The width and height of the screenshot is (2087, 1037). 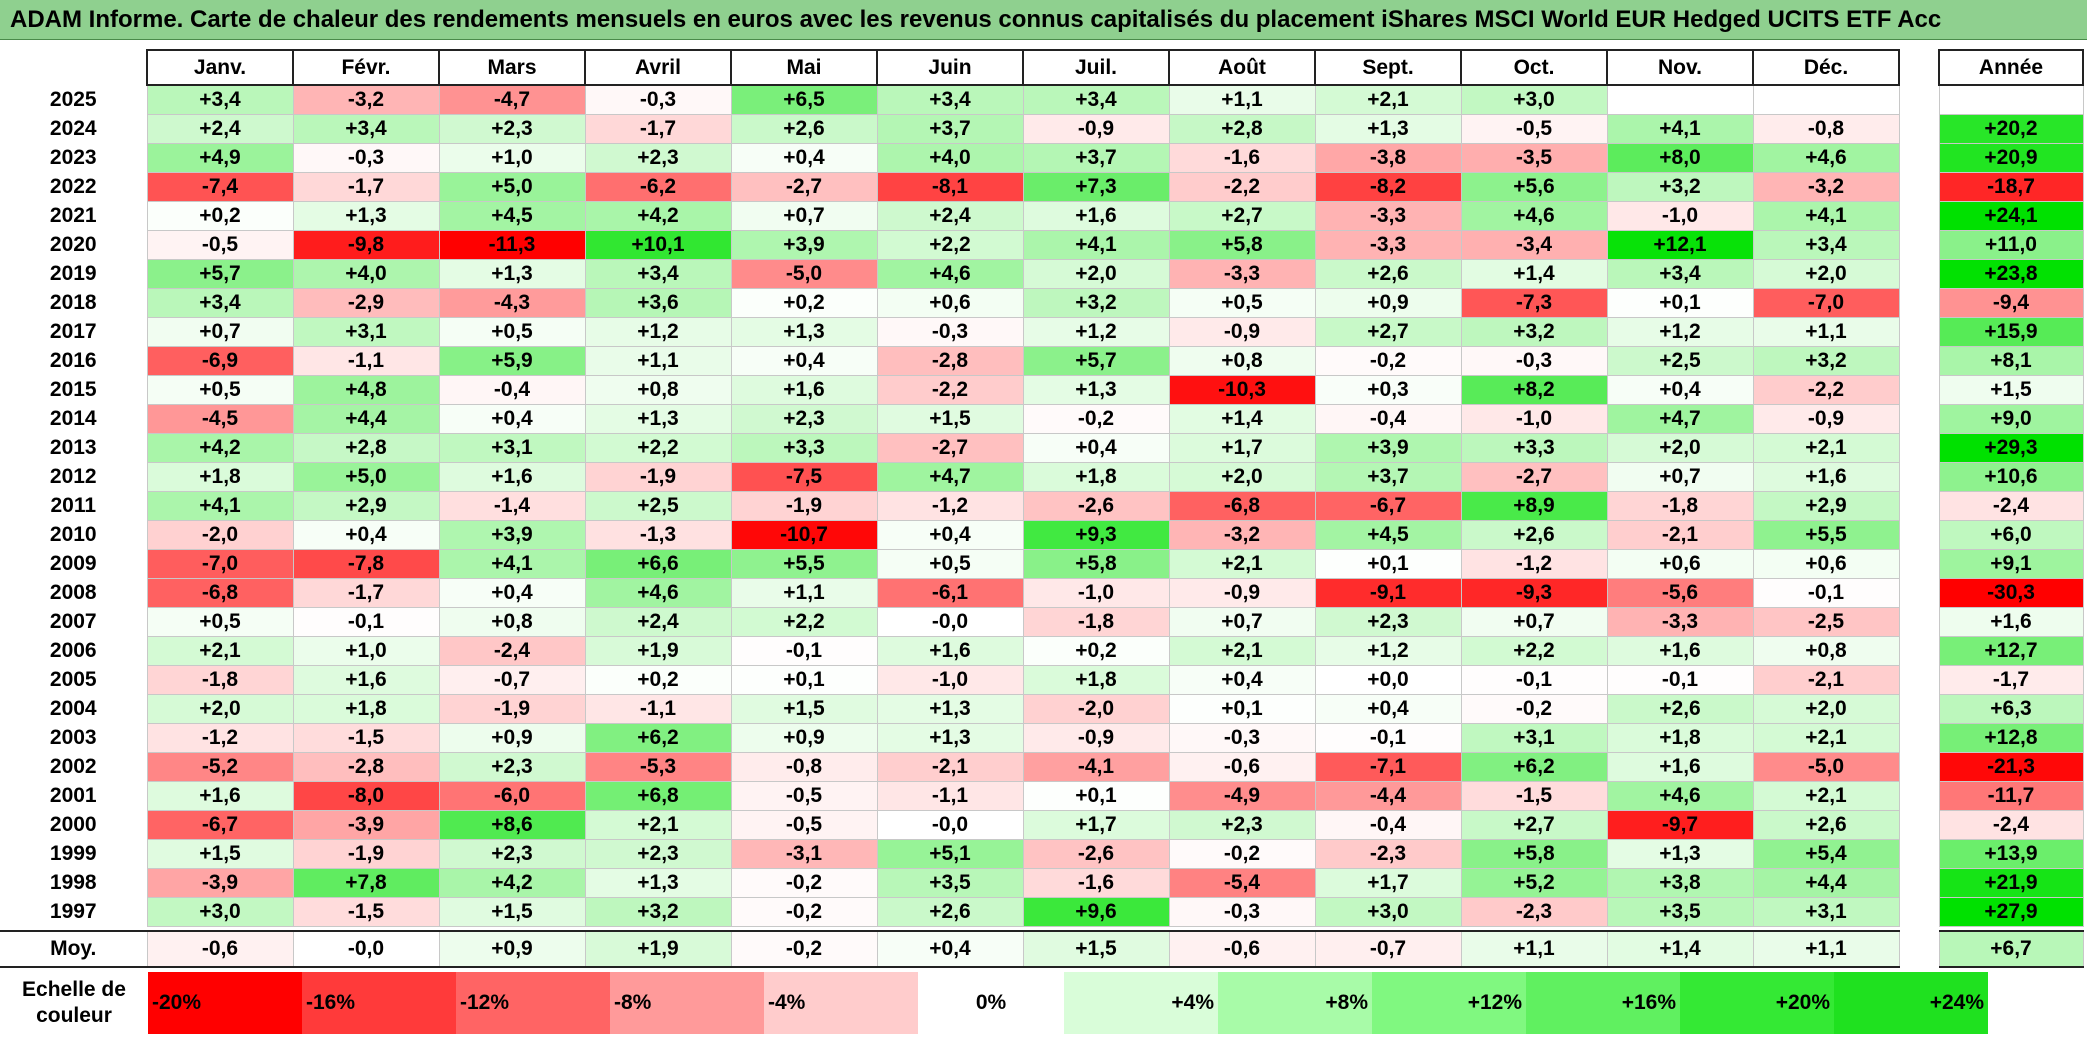 I want to click on heatmap-cell: +3,2, so click(x=1826, y=361).